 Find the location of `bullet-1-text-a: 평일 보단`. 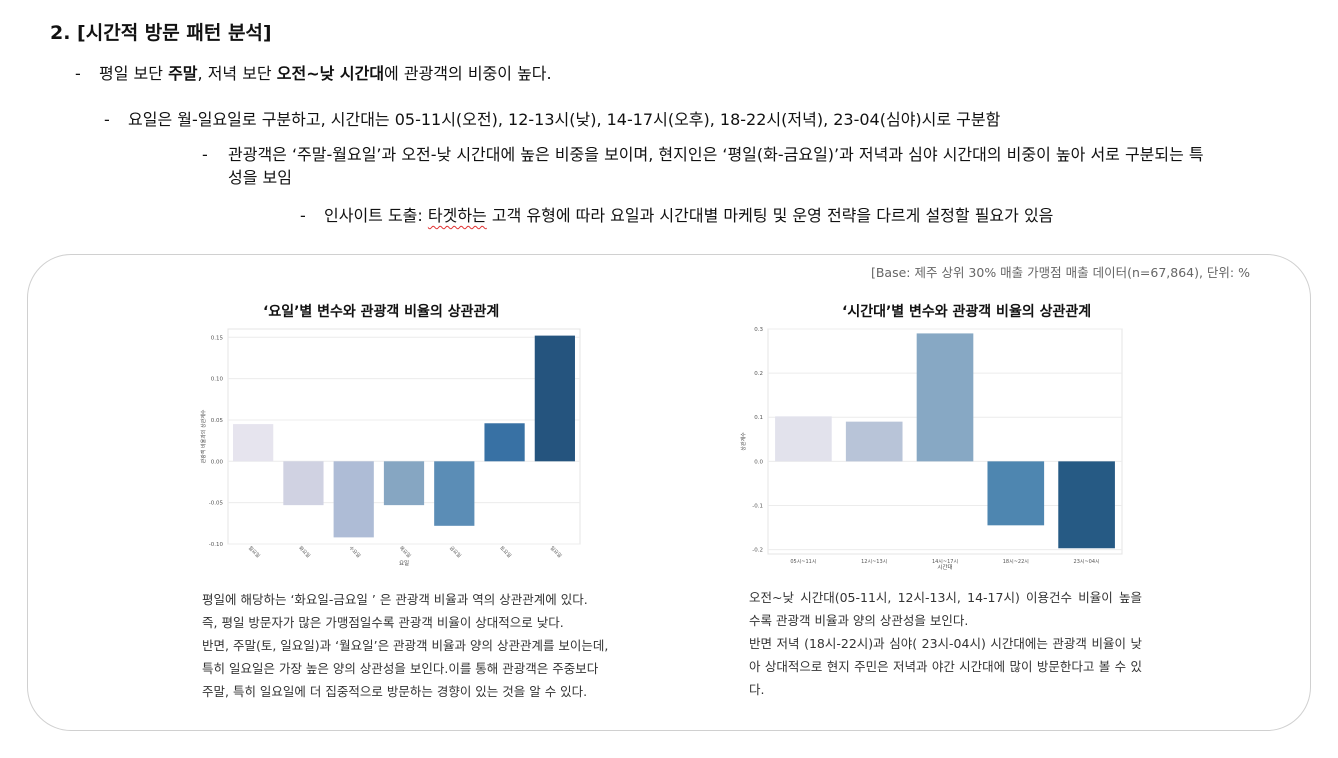

bullet-1-text-a: 평일 보단 is located at coordinates (134, 73).